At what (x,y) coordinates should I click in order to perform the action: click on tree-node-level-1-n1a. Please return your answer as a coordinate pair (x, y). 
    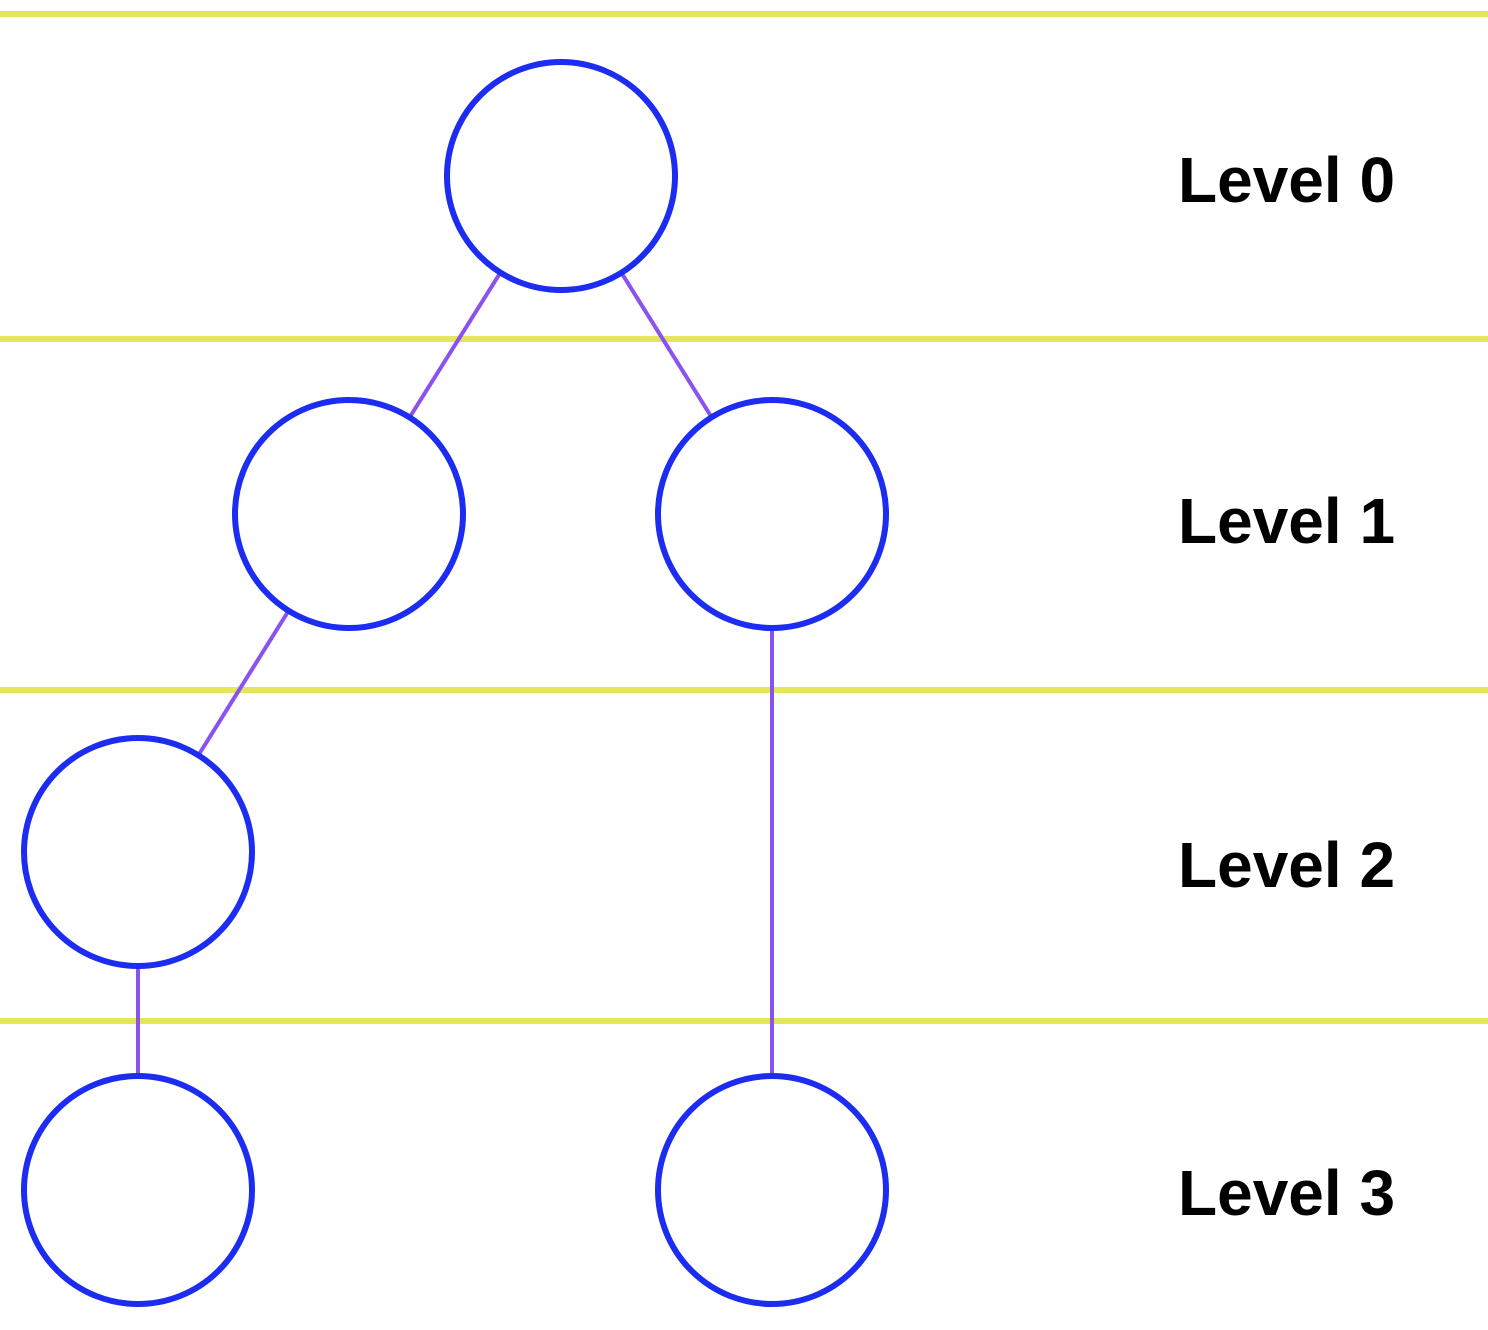
    Looking at the image, I should click on (349, 514).